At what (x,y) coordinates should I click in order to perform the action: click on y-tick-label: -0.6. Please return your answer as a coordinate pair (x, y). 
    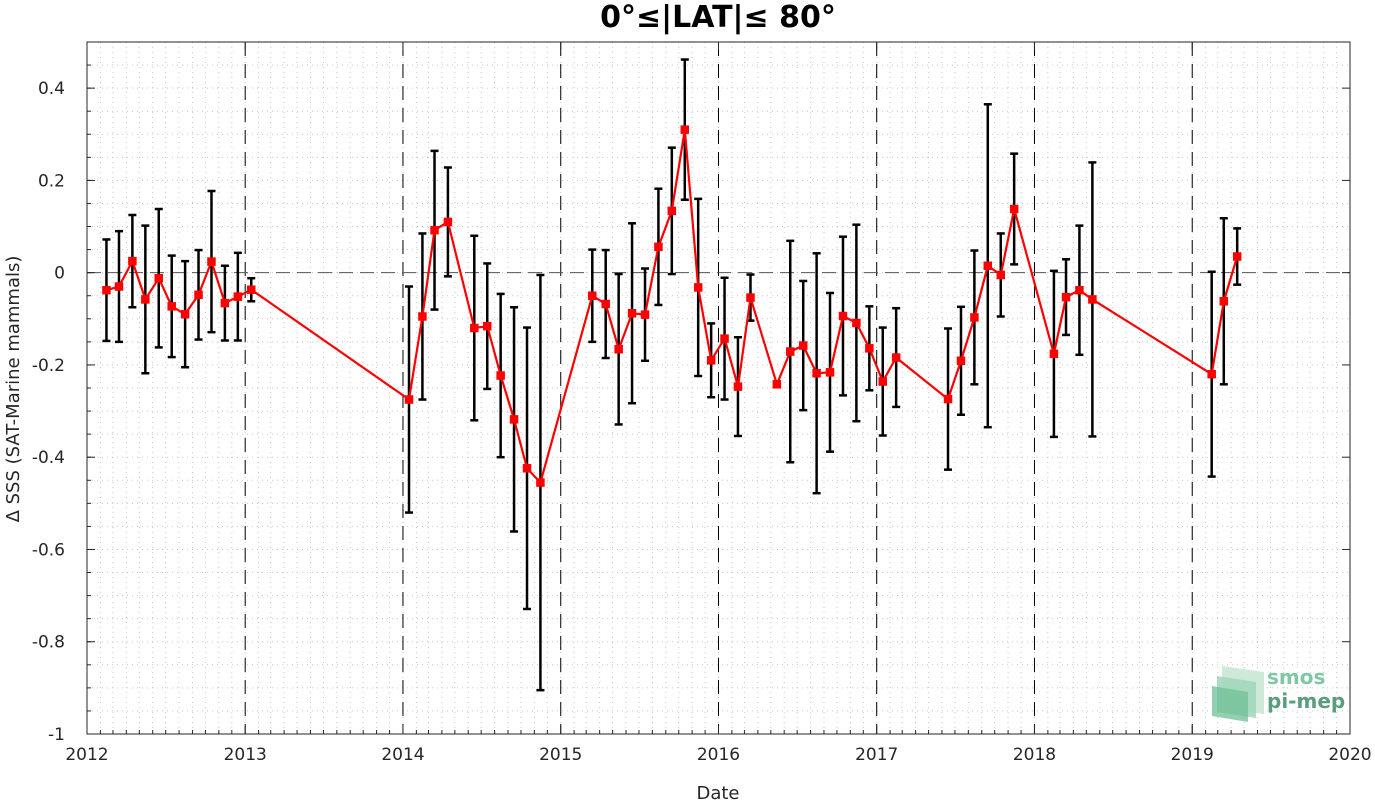
    Looking at the image, I should click on (48, 550).